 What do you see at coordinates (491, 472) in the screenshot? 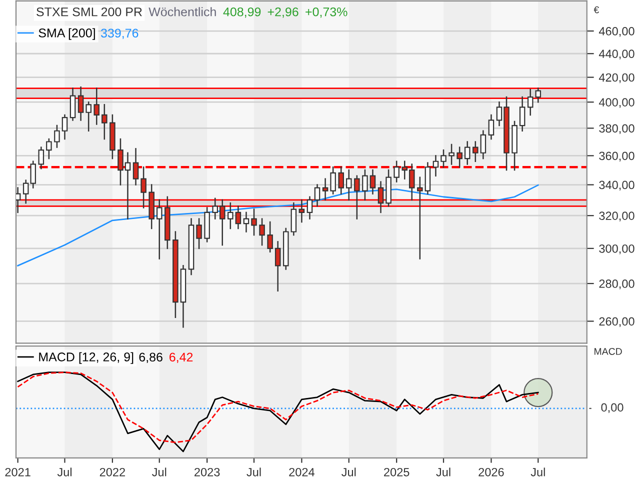
I see `x-tick-label: 2026` at bounding box center [491, 472].